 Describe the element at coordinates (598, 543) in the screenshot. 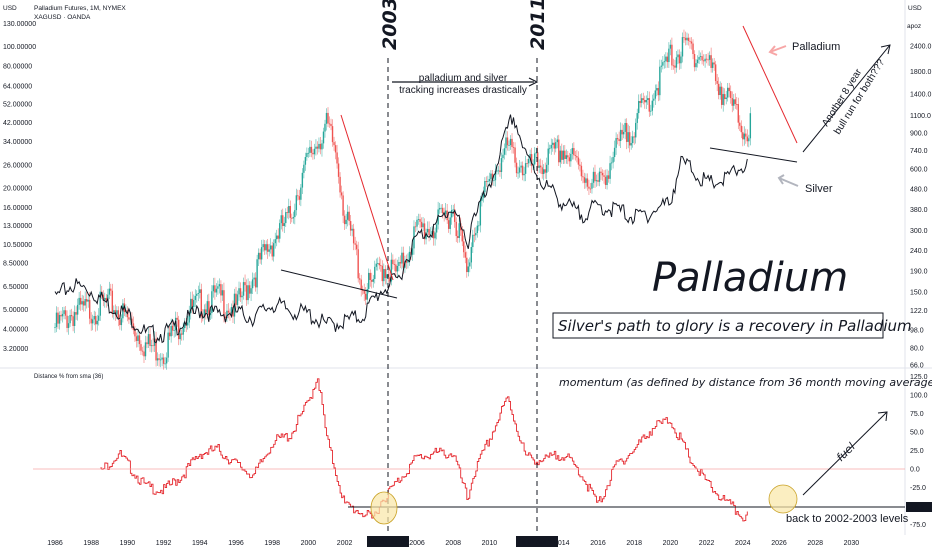

I see `x-tick-label: 2016` at that location.